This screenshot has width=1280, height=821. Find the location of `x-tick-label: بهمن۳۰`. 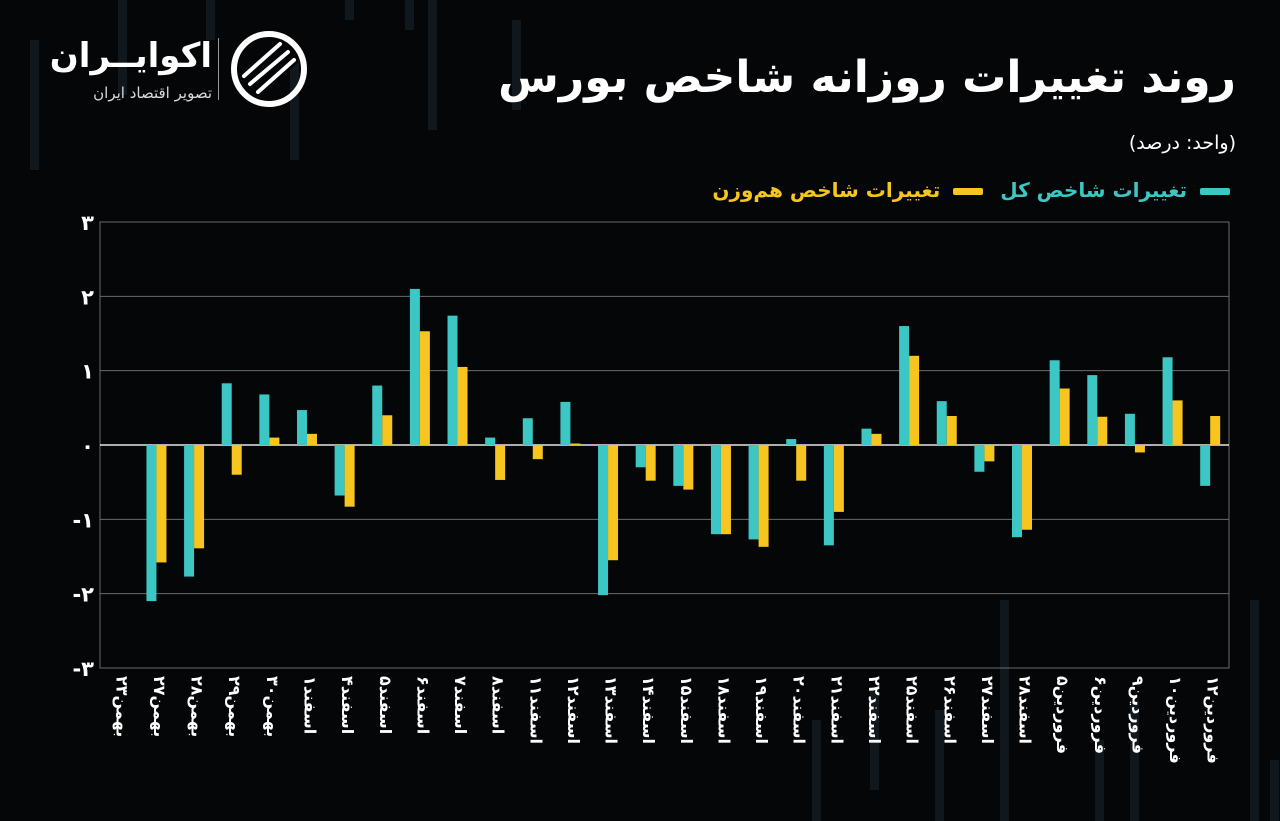

x-tick-label: بهمن۳۰ is located at coordinates (272, 706).